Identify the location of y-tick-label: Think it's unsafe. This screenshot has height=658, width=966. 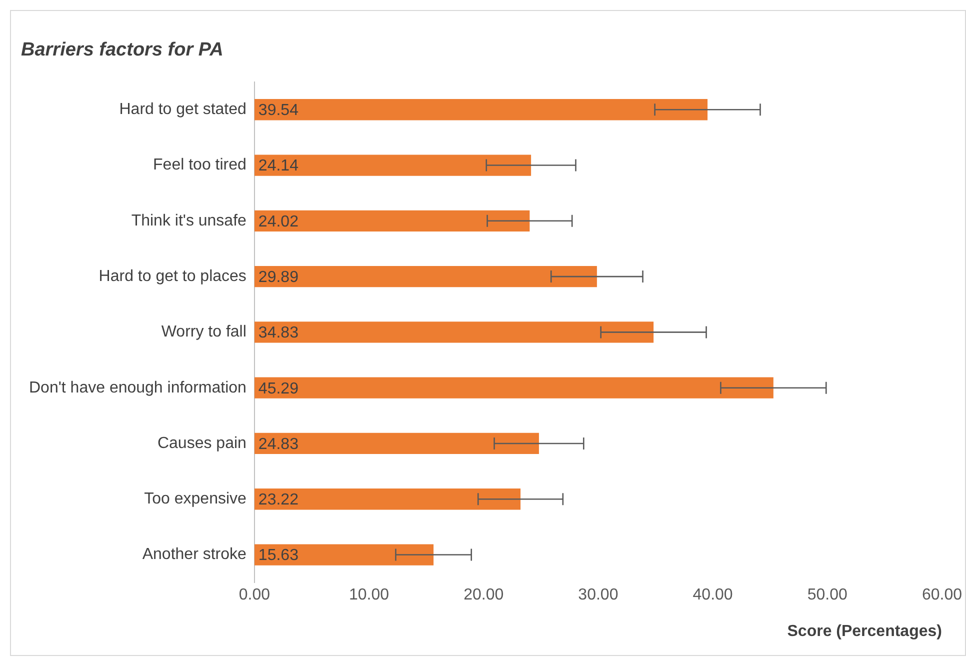
(189, 221).